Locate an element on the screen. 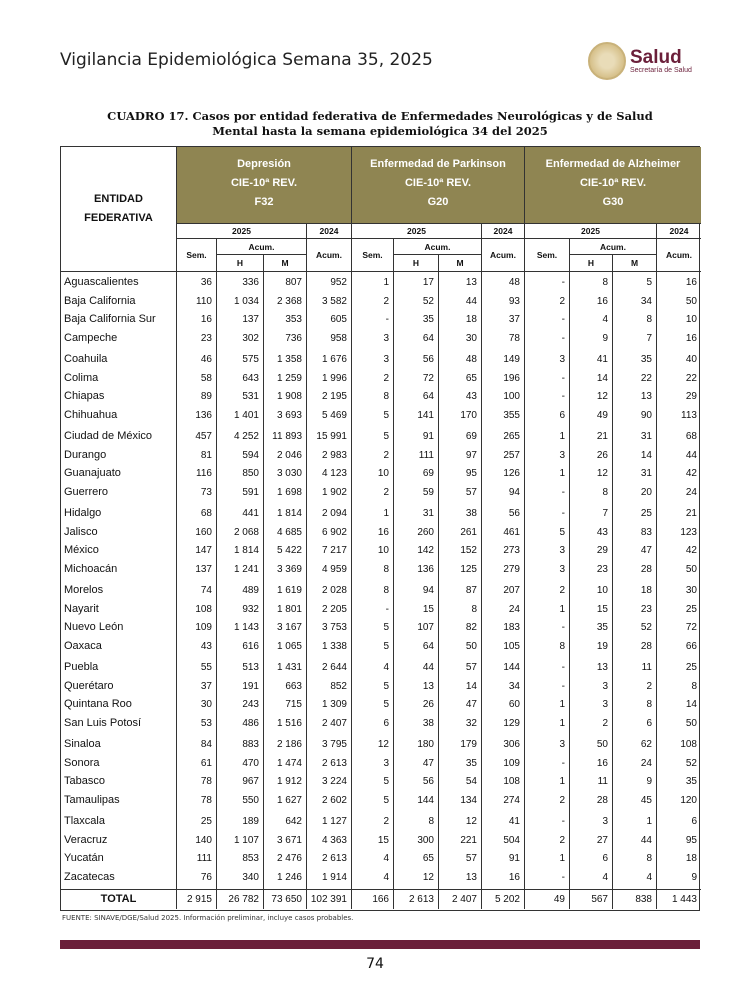 Image resolution: width=750 pixels, height=1000 pixels. cell-value: 302 is located at coordinates (250, 338).